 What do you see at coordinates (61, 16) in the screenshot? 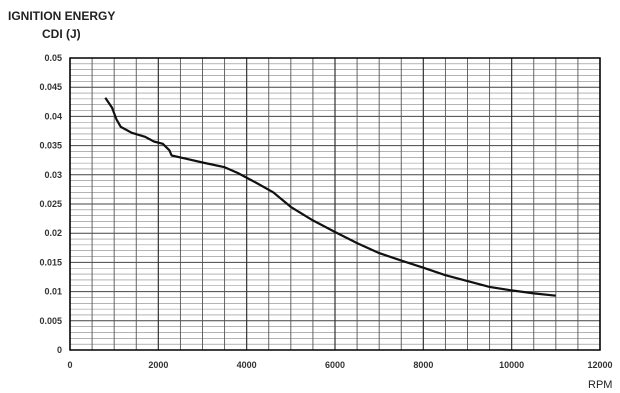
I see `chart-title: IGNITION ENERGY` at bounding box center [61, 16].